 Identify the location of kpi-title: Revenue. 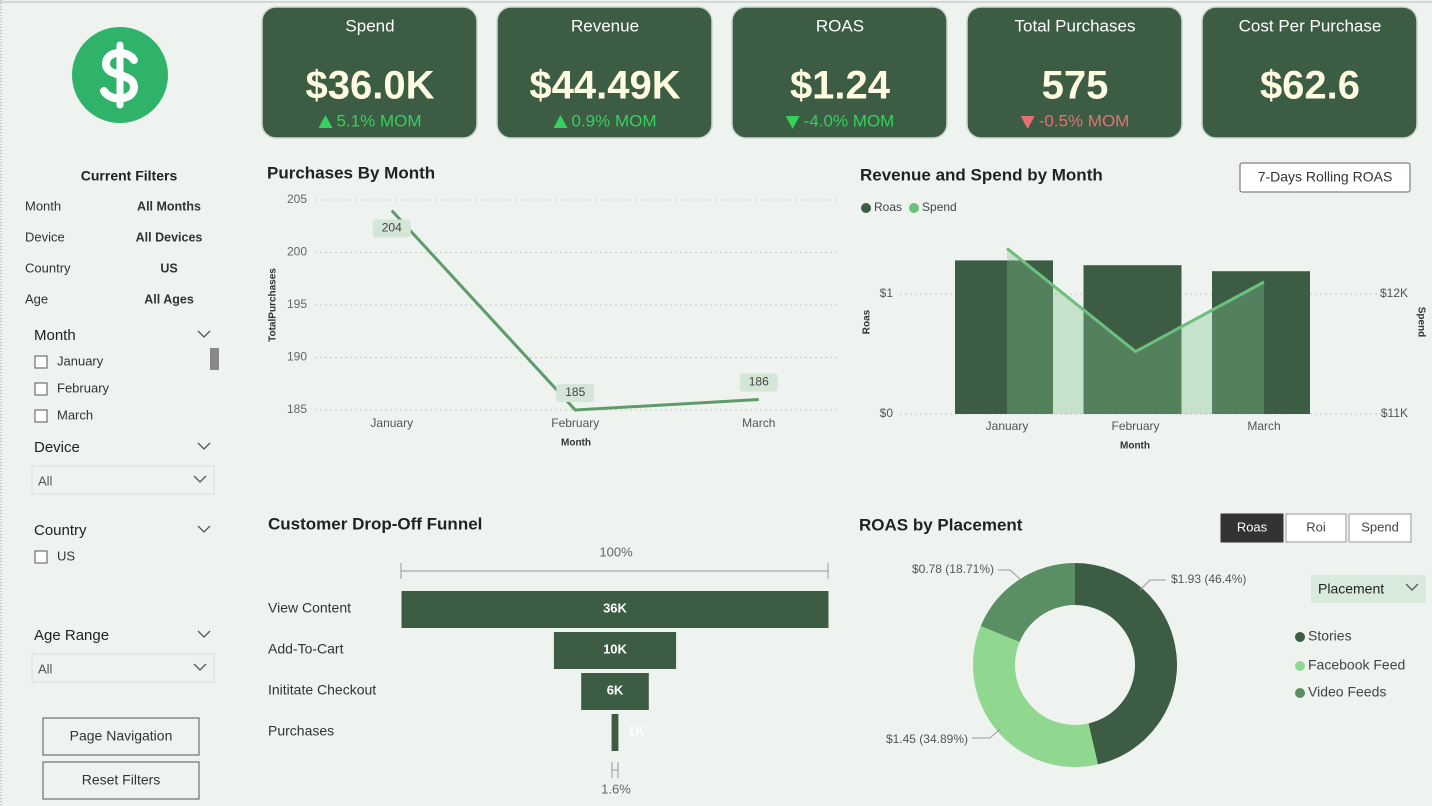
(605, 25).